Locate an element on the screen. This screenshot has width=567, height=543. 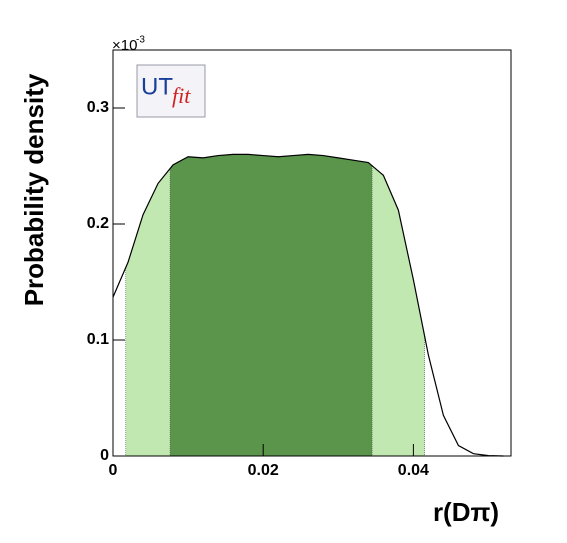
x-tick-label: 0.04 is located at coordinates (413, 470).